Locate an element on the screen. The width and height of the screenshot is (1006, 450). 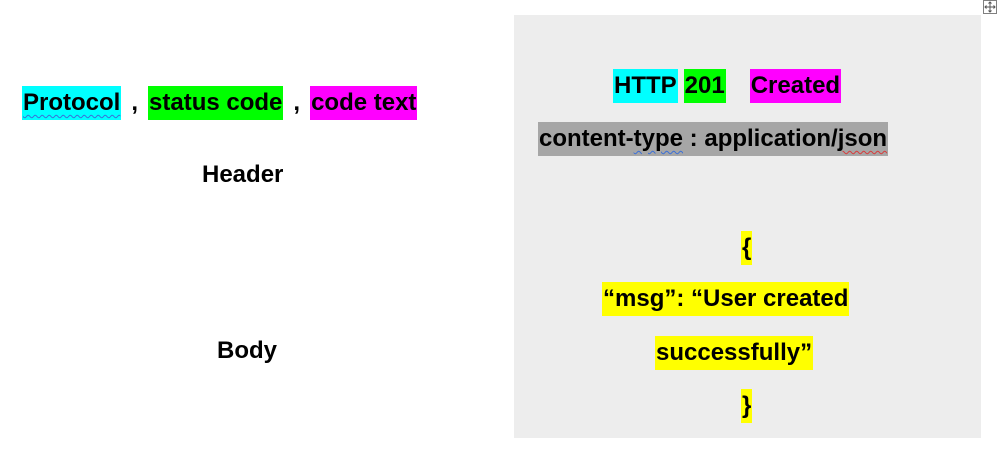
content-type-header: content-type : application/json is located at coordinates (713, 139).